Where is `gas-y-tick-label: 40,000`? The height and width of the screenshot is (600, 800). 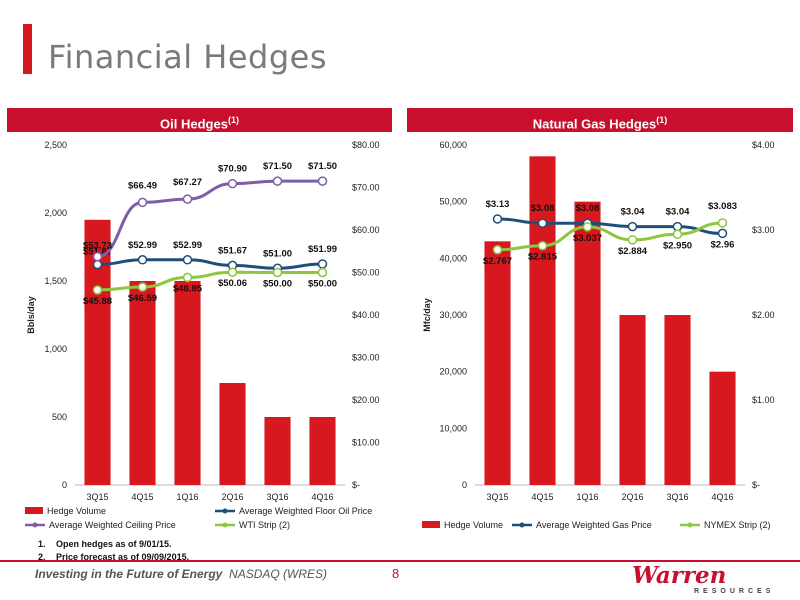 gas-y-tick-label: 40,000 is located at coordinates (453, 258).